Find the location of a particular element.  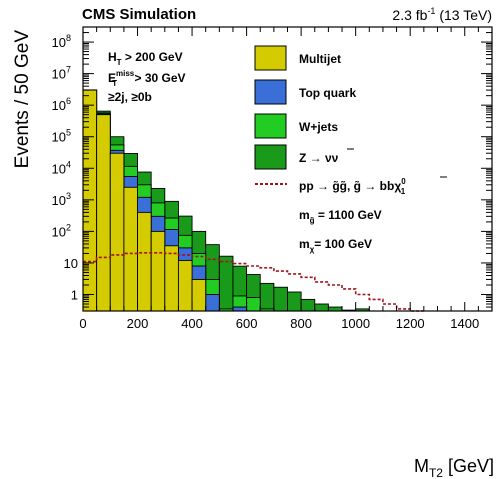

legend-mass-neutralino: mχ= 100 GeV is located at coordinates (335, 245).